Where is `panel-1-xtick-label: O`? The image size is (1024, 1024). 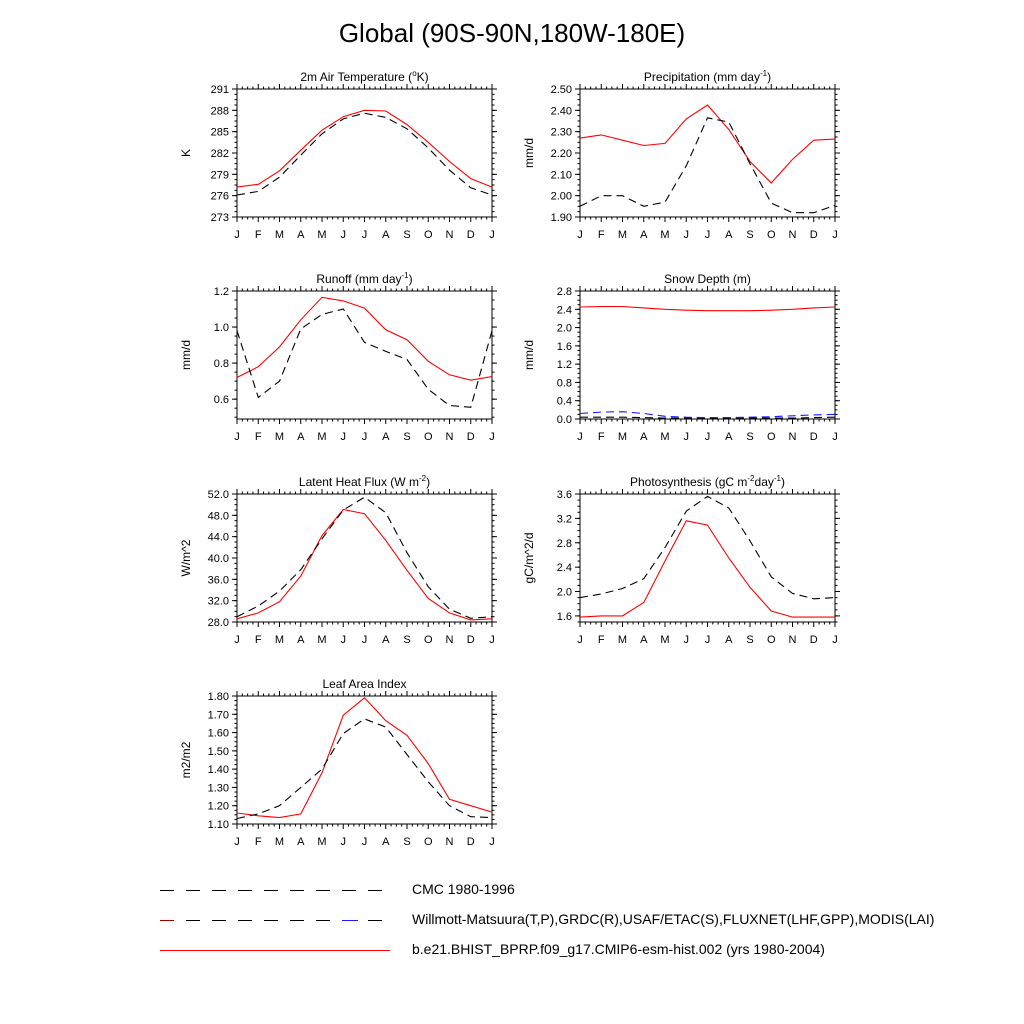 panel-1-xtick-label: O is located at coordinates (428, 235).